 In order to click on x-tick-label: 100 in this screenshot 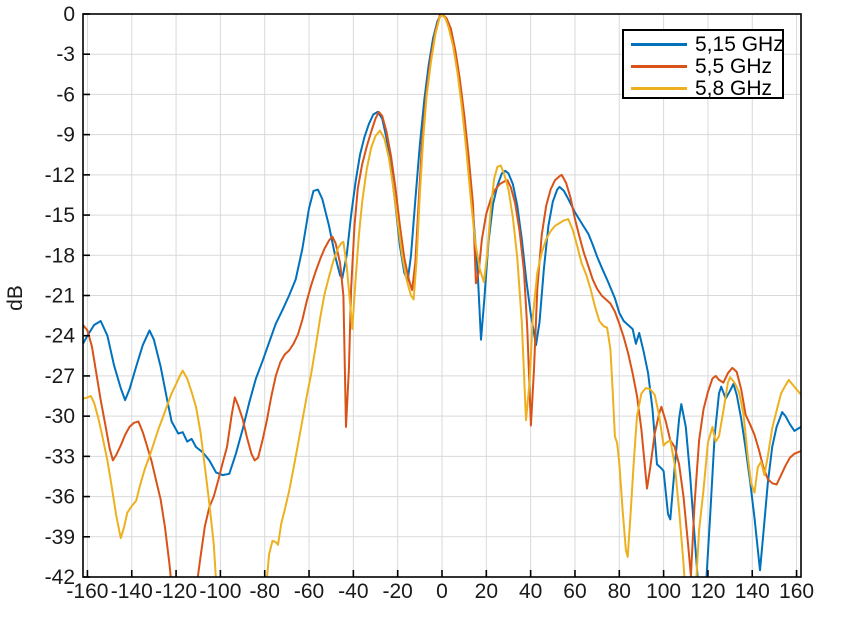, I will do `click(663, 591)`.